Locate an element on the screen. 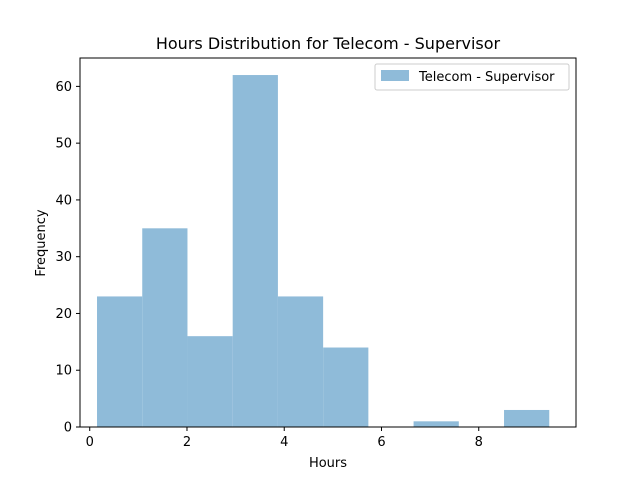 The width and height of the screenshot is (640, 480). y-tick-label: 0 is located at coordinates (68, 428).